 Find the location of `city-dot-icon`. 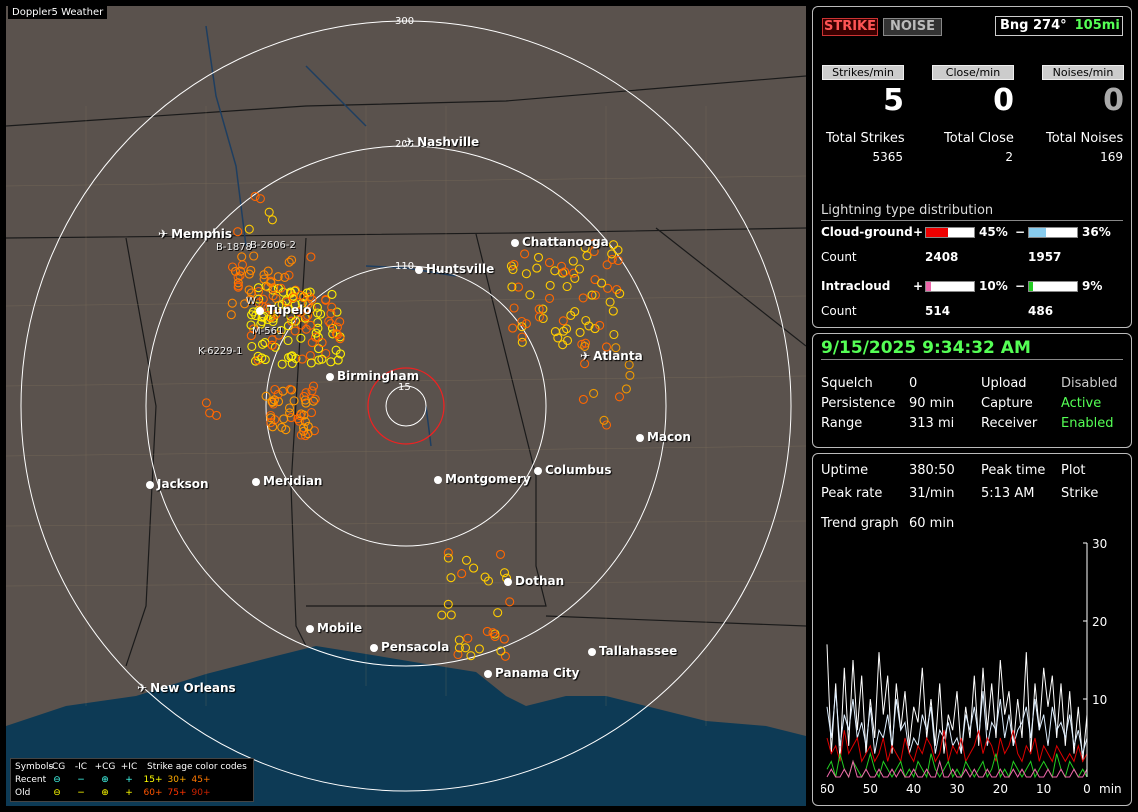

city-dot-icon is located at coordinates (260, 311).